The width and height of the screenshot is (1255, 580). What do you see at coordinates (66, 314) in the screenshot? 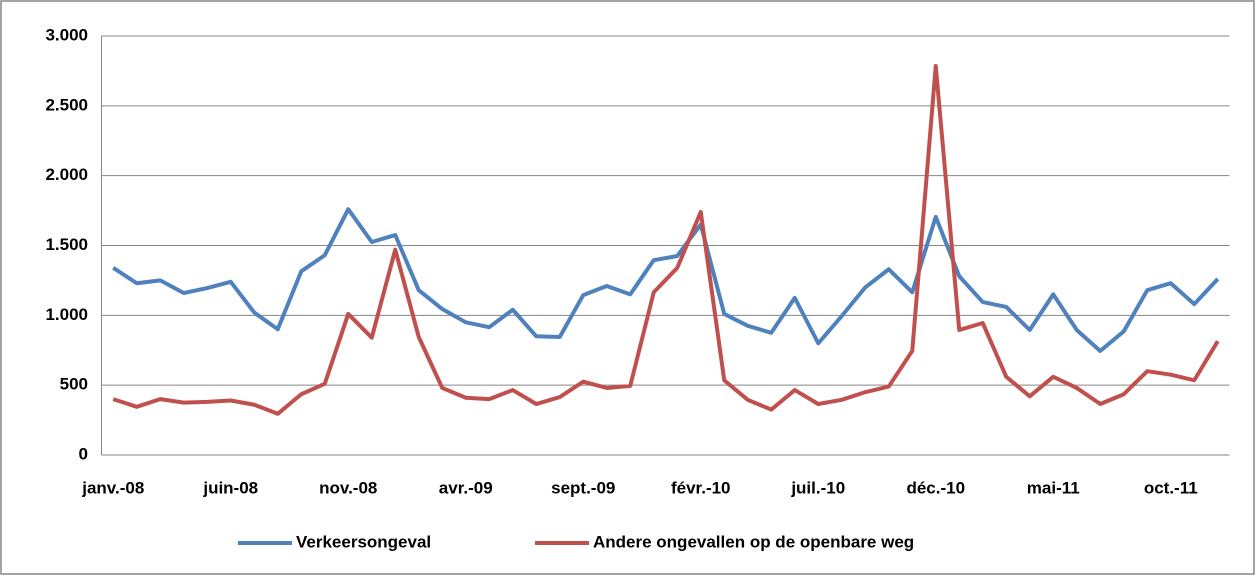
I see `y-tick-label: 1.000` at bounding box center [66, 314].